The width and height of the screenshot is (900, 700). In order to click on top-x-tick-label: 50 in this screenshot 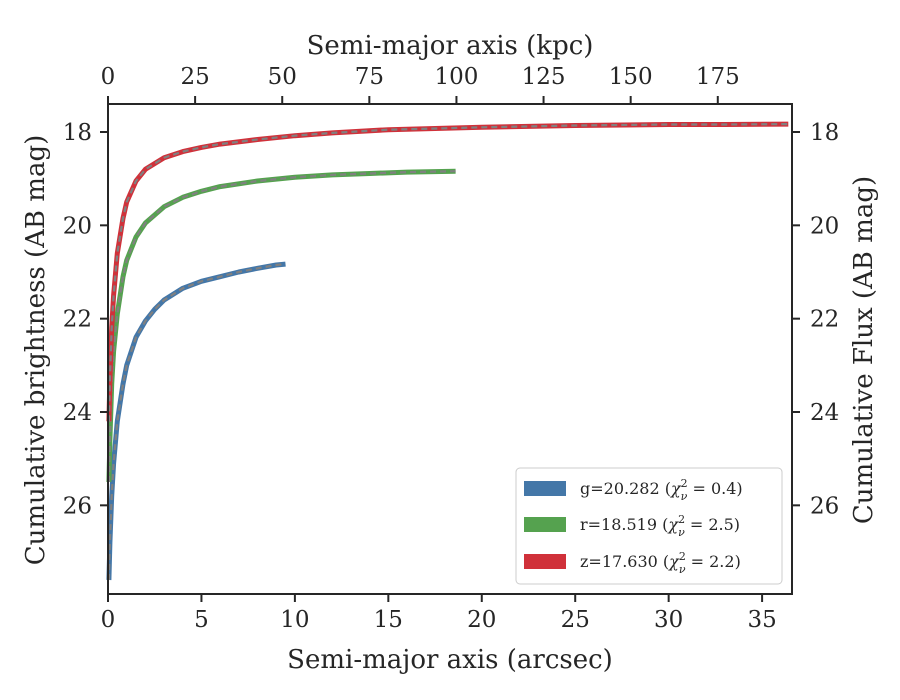, I will do `click(282, 77)`.